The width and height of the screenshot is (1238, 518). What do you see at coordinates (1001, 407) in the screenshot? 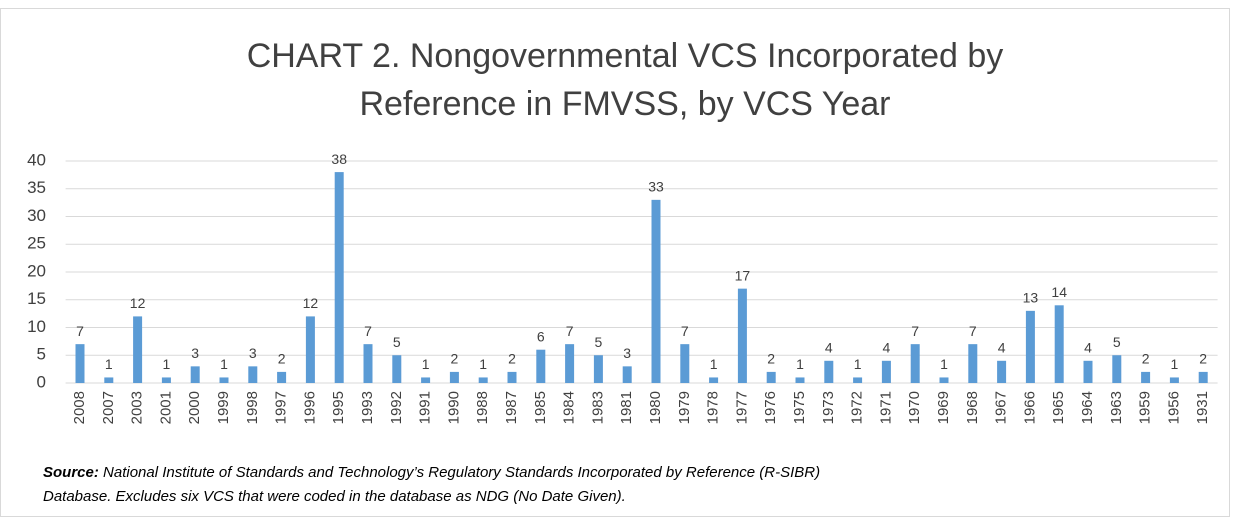
I see `x-tick-label: 1967` at bounding box center [1001, 407].